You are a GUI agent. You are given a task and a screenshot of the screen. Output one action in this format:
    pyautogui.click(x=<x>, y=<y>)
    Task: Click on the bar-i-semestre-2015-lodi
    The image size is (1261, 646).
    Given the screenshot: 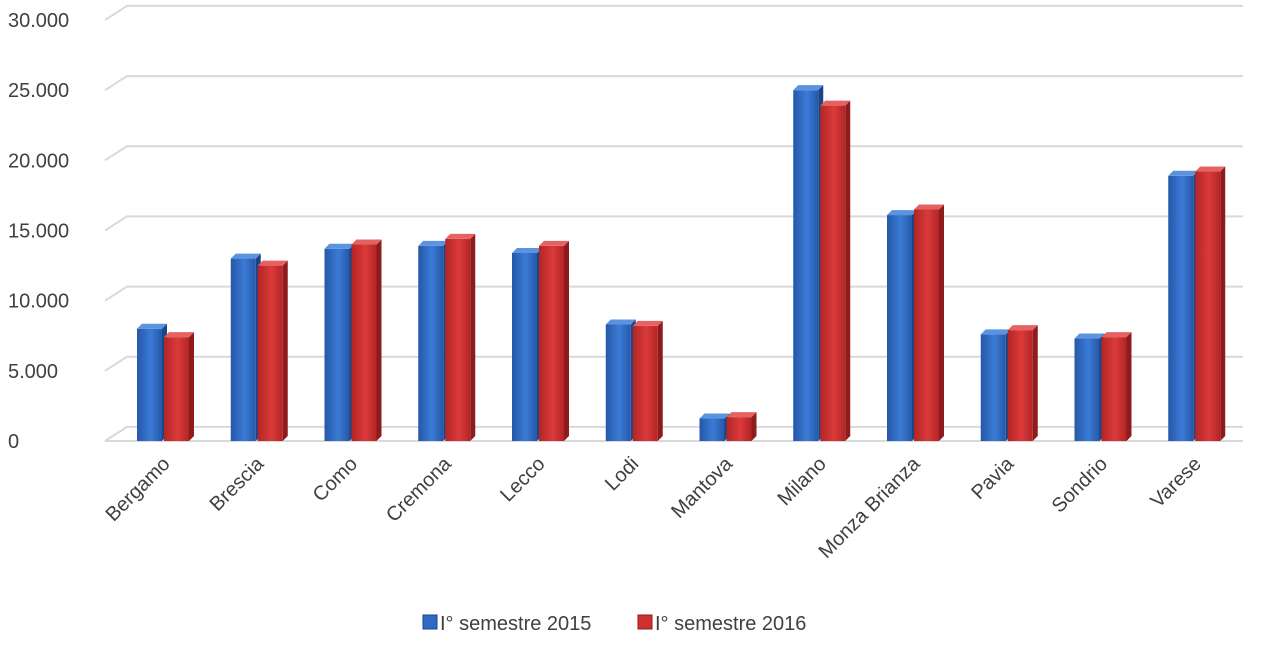 What is the action you would take?
    pyautogui.click(x=620, y=380)
    